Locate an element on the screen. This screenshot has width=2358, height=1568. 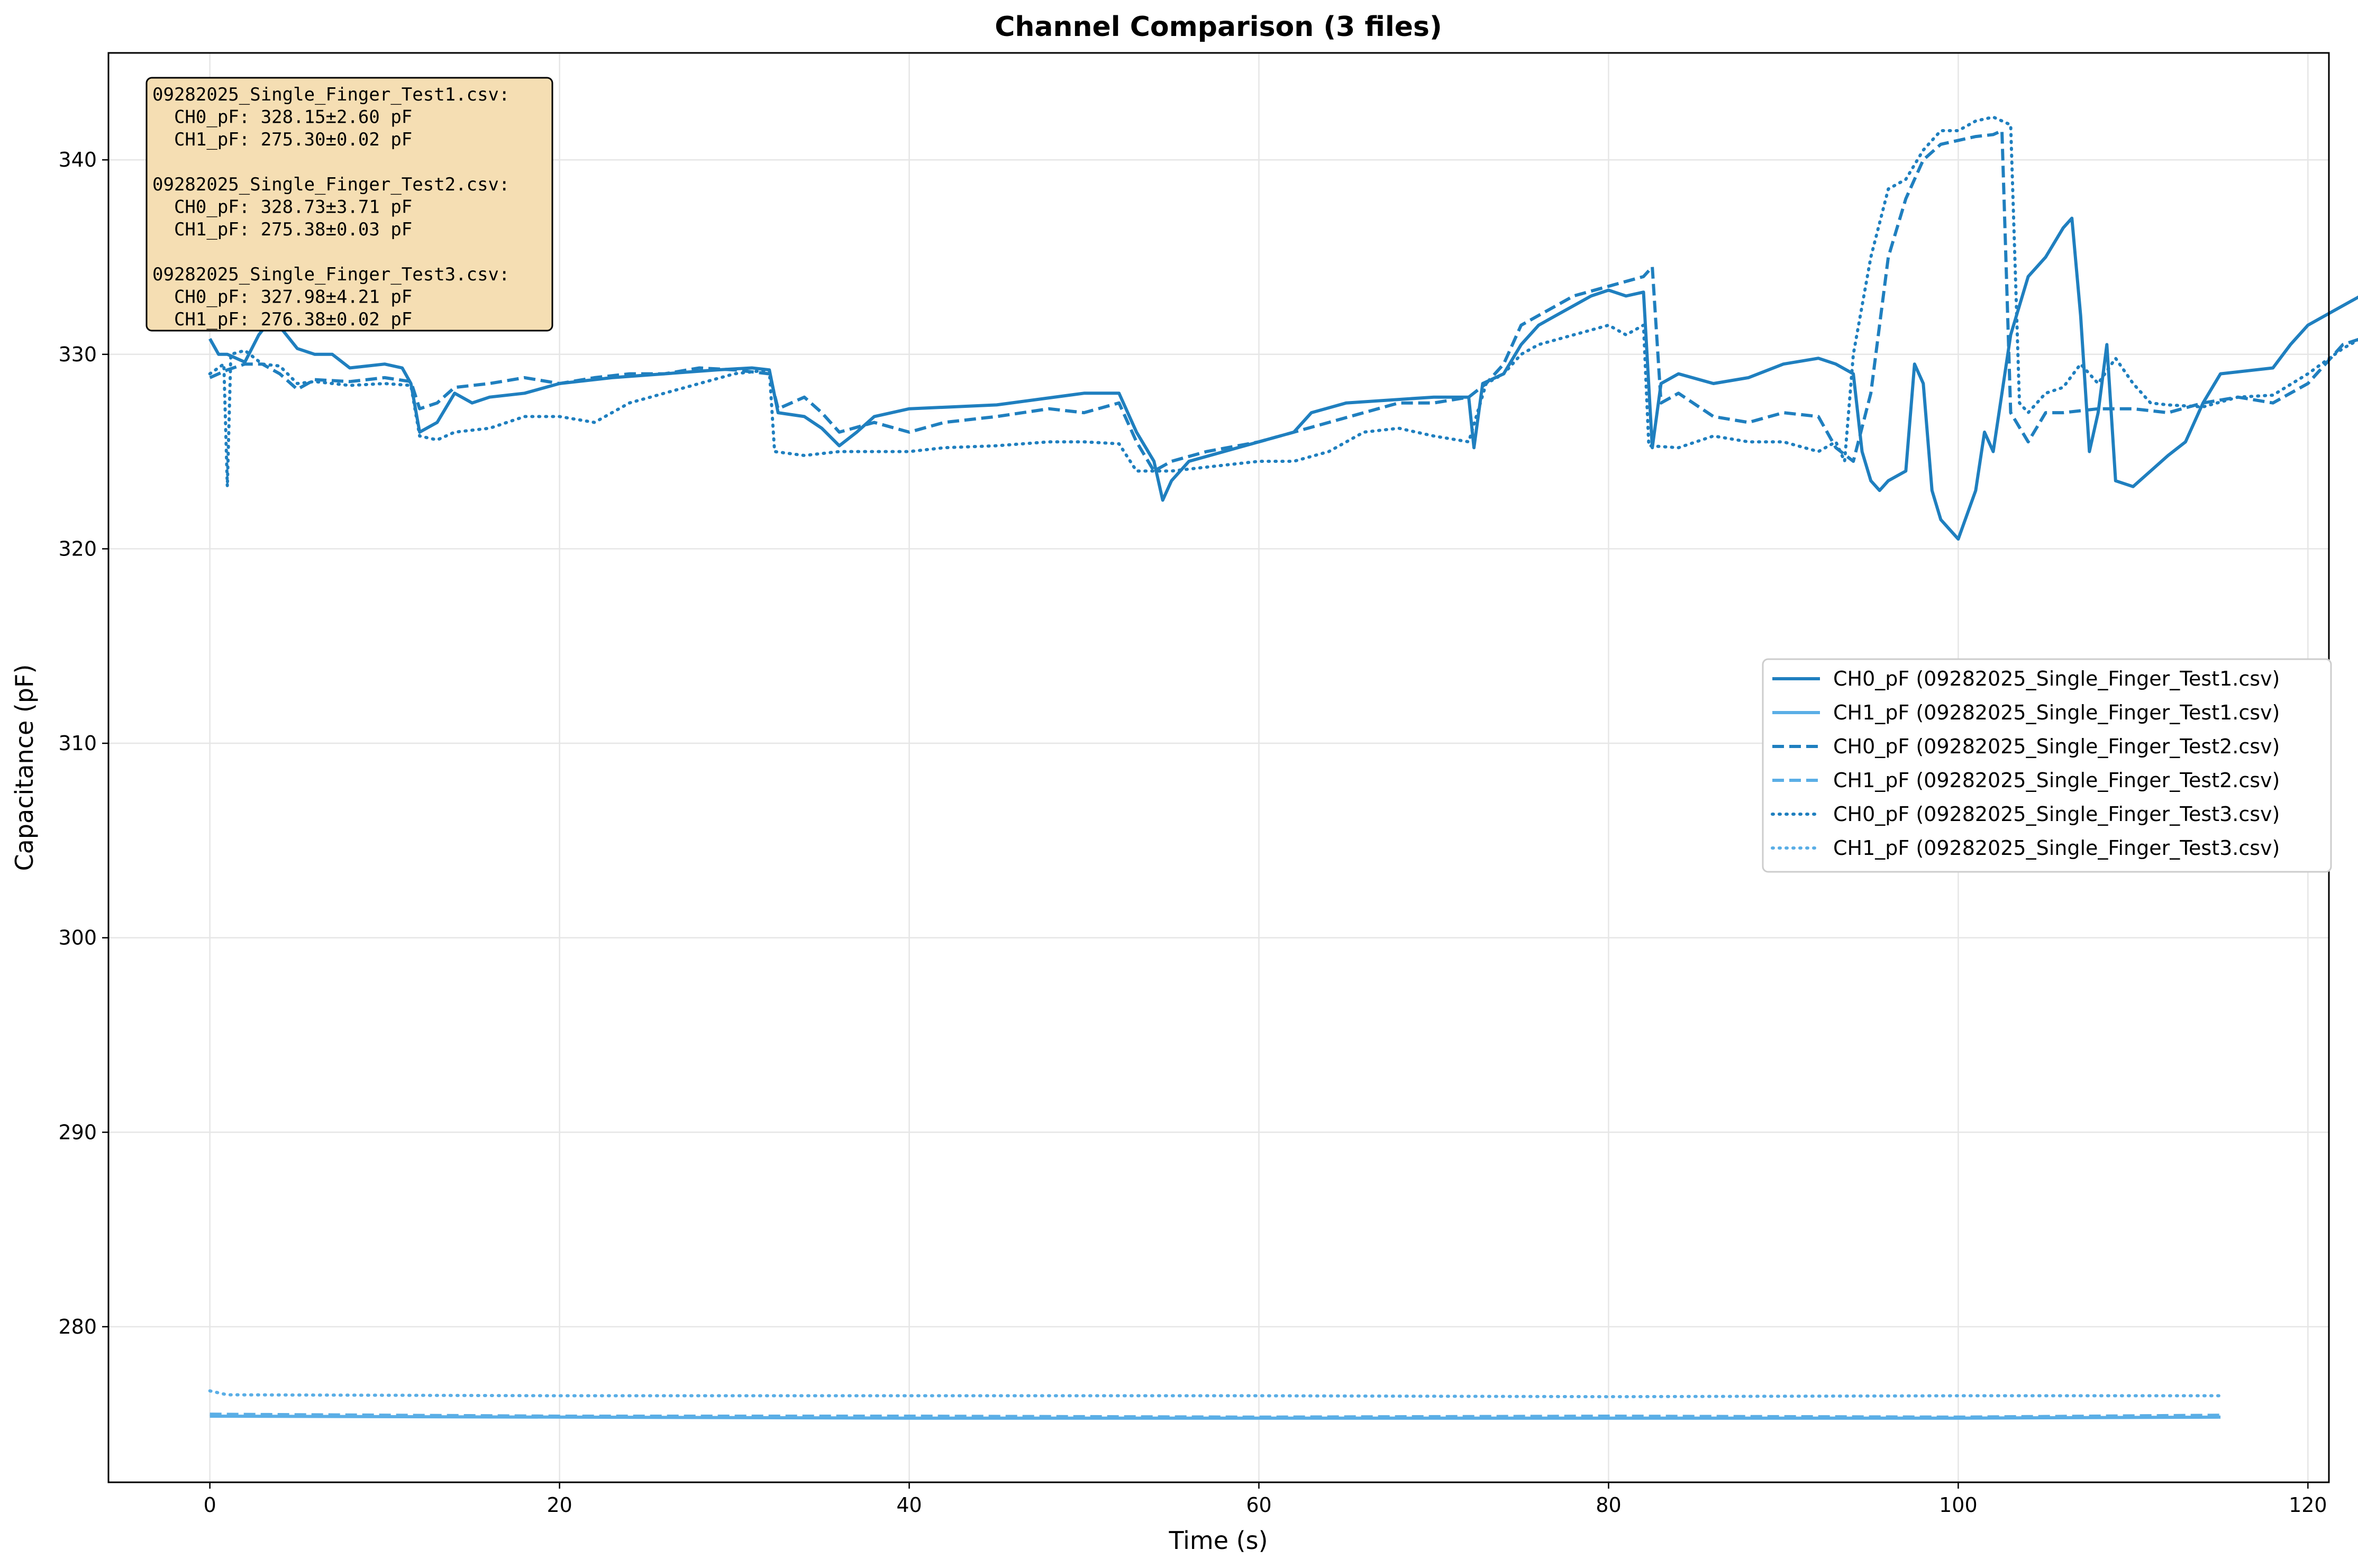
x-tick-label: 40 is located at coordinates (909, 1505).